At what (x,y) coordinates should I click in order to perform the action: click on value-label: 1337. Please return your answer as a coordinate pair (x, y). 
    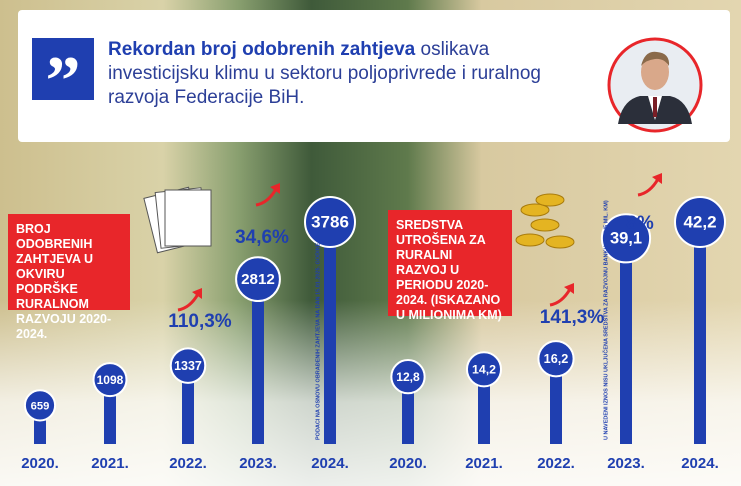
    Looking at the image, I should click on (188, 366).